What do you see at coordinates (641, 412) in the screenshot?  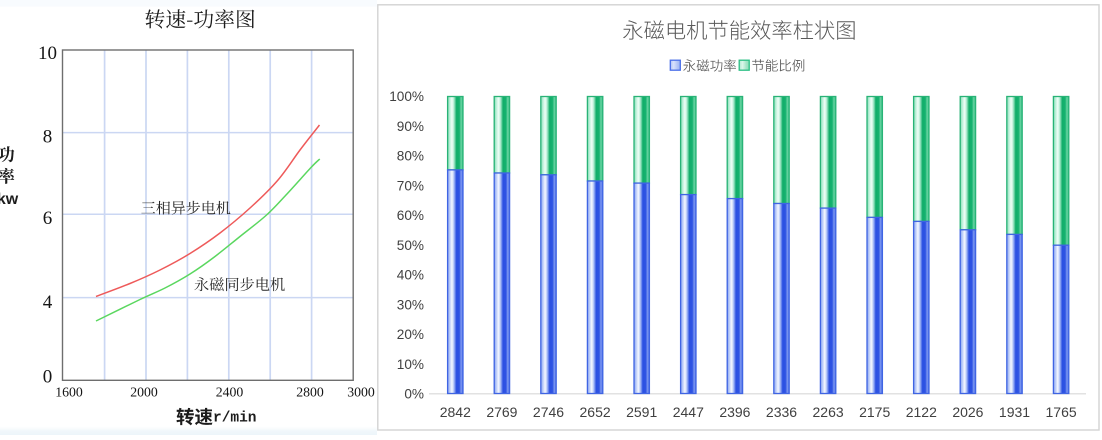 I see `svg-text: 2591` at bounding box center [641, 412].